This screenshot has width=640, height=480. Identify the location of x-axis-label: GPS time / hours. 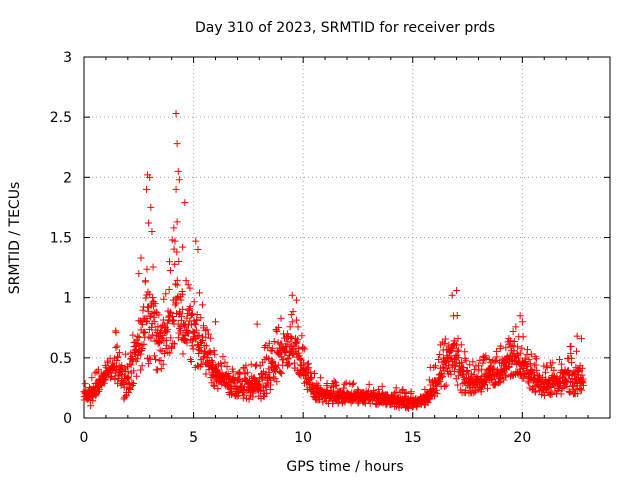
(344, 467).